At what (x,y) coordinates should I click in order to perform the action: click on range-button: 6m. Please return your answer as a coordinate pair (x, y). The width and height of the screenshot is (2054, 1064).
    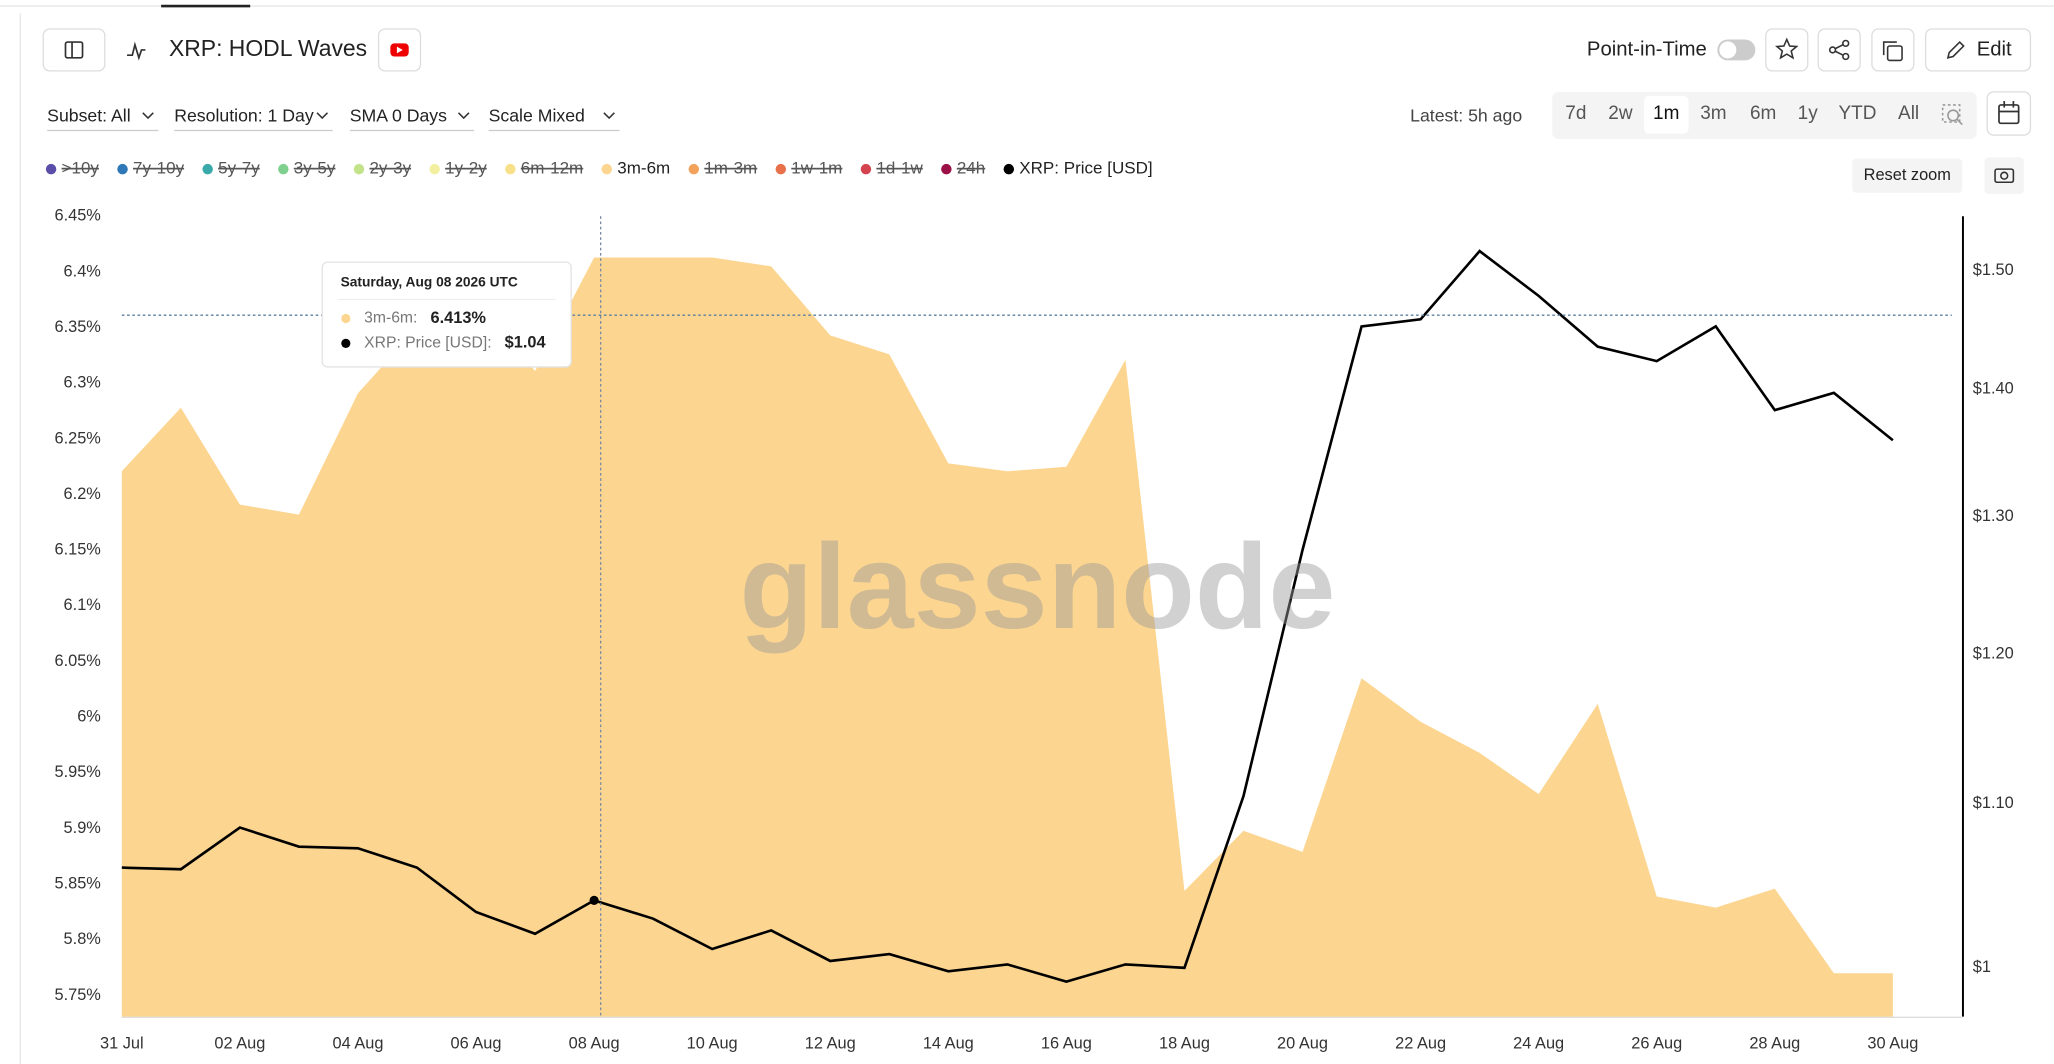
    Looking at the image, I should click on (1763, 113).